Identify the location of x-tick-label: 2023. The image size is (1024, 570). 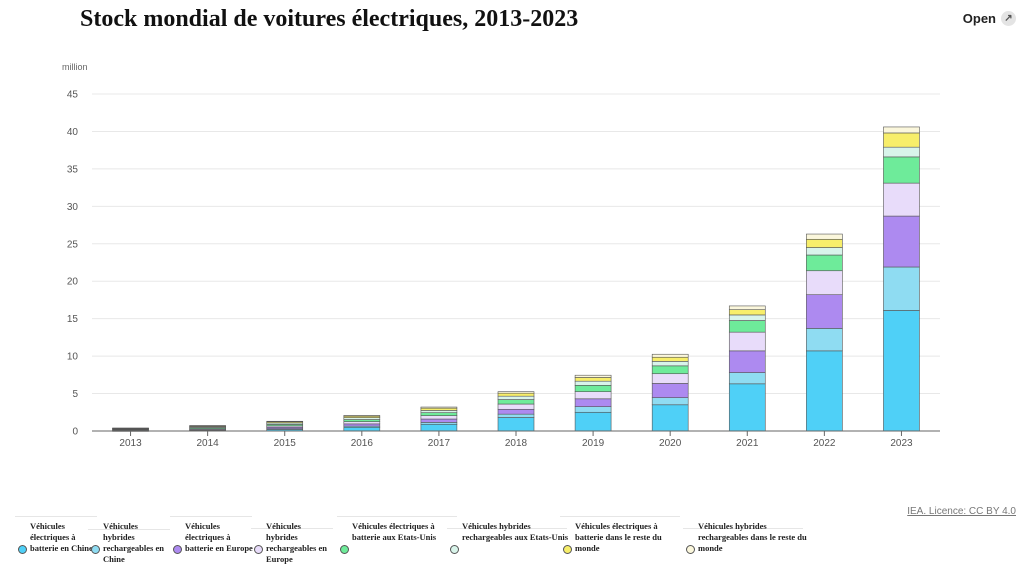
(901, 443).